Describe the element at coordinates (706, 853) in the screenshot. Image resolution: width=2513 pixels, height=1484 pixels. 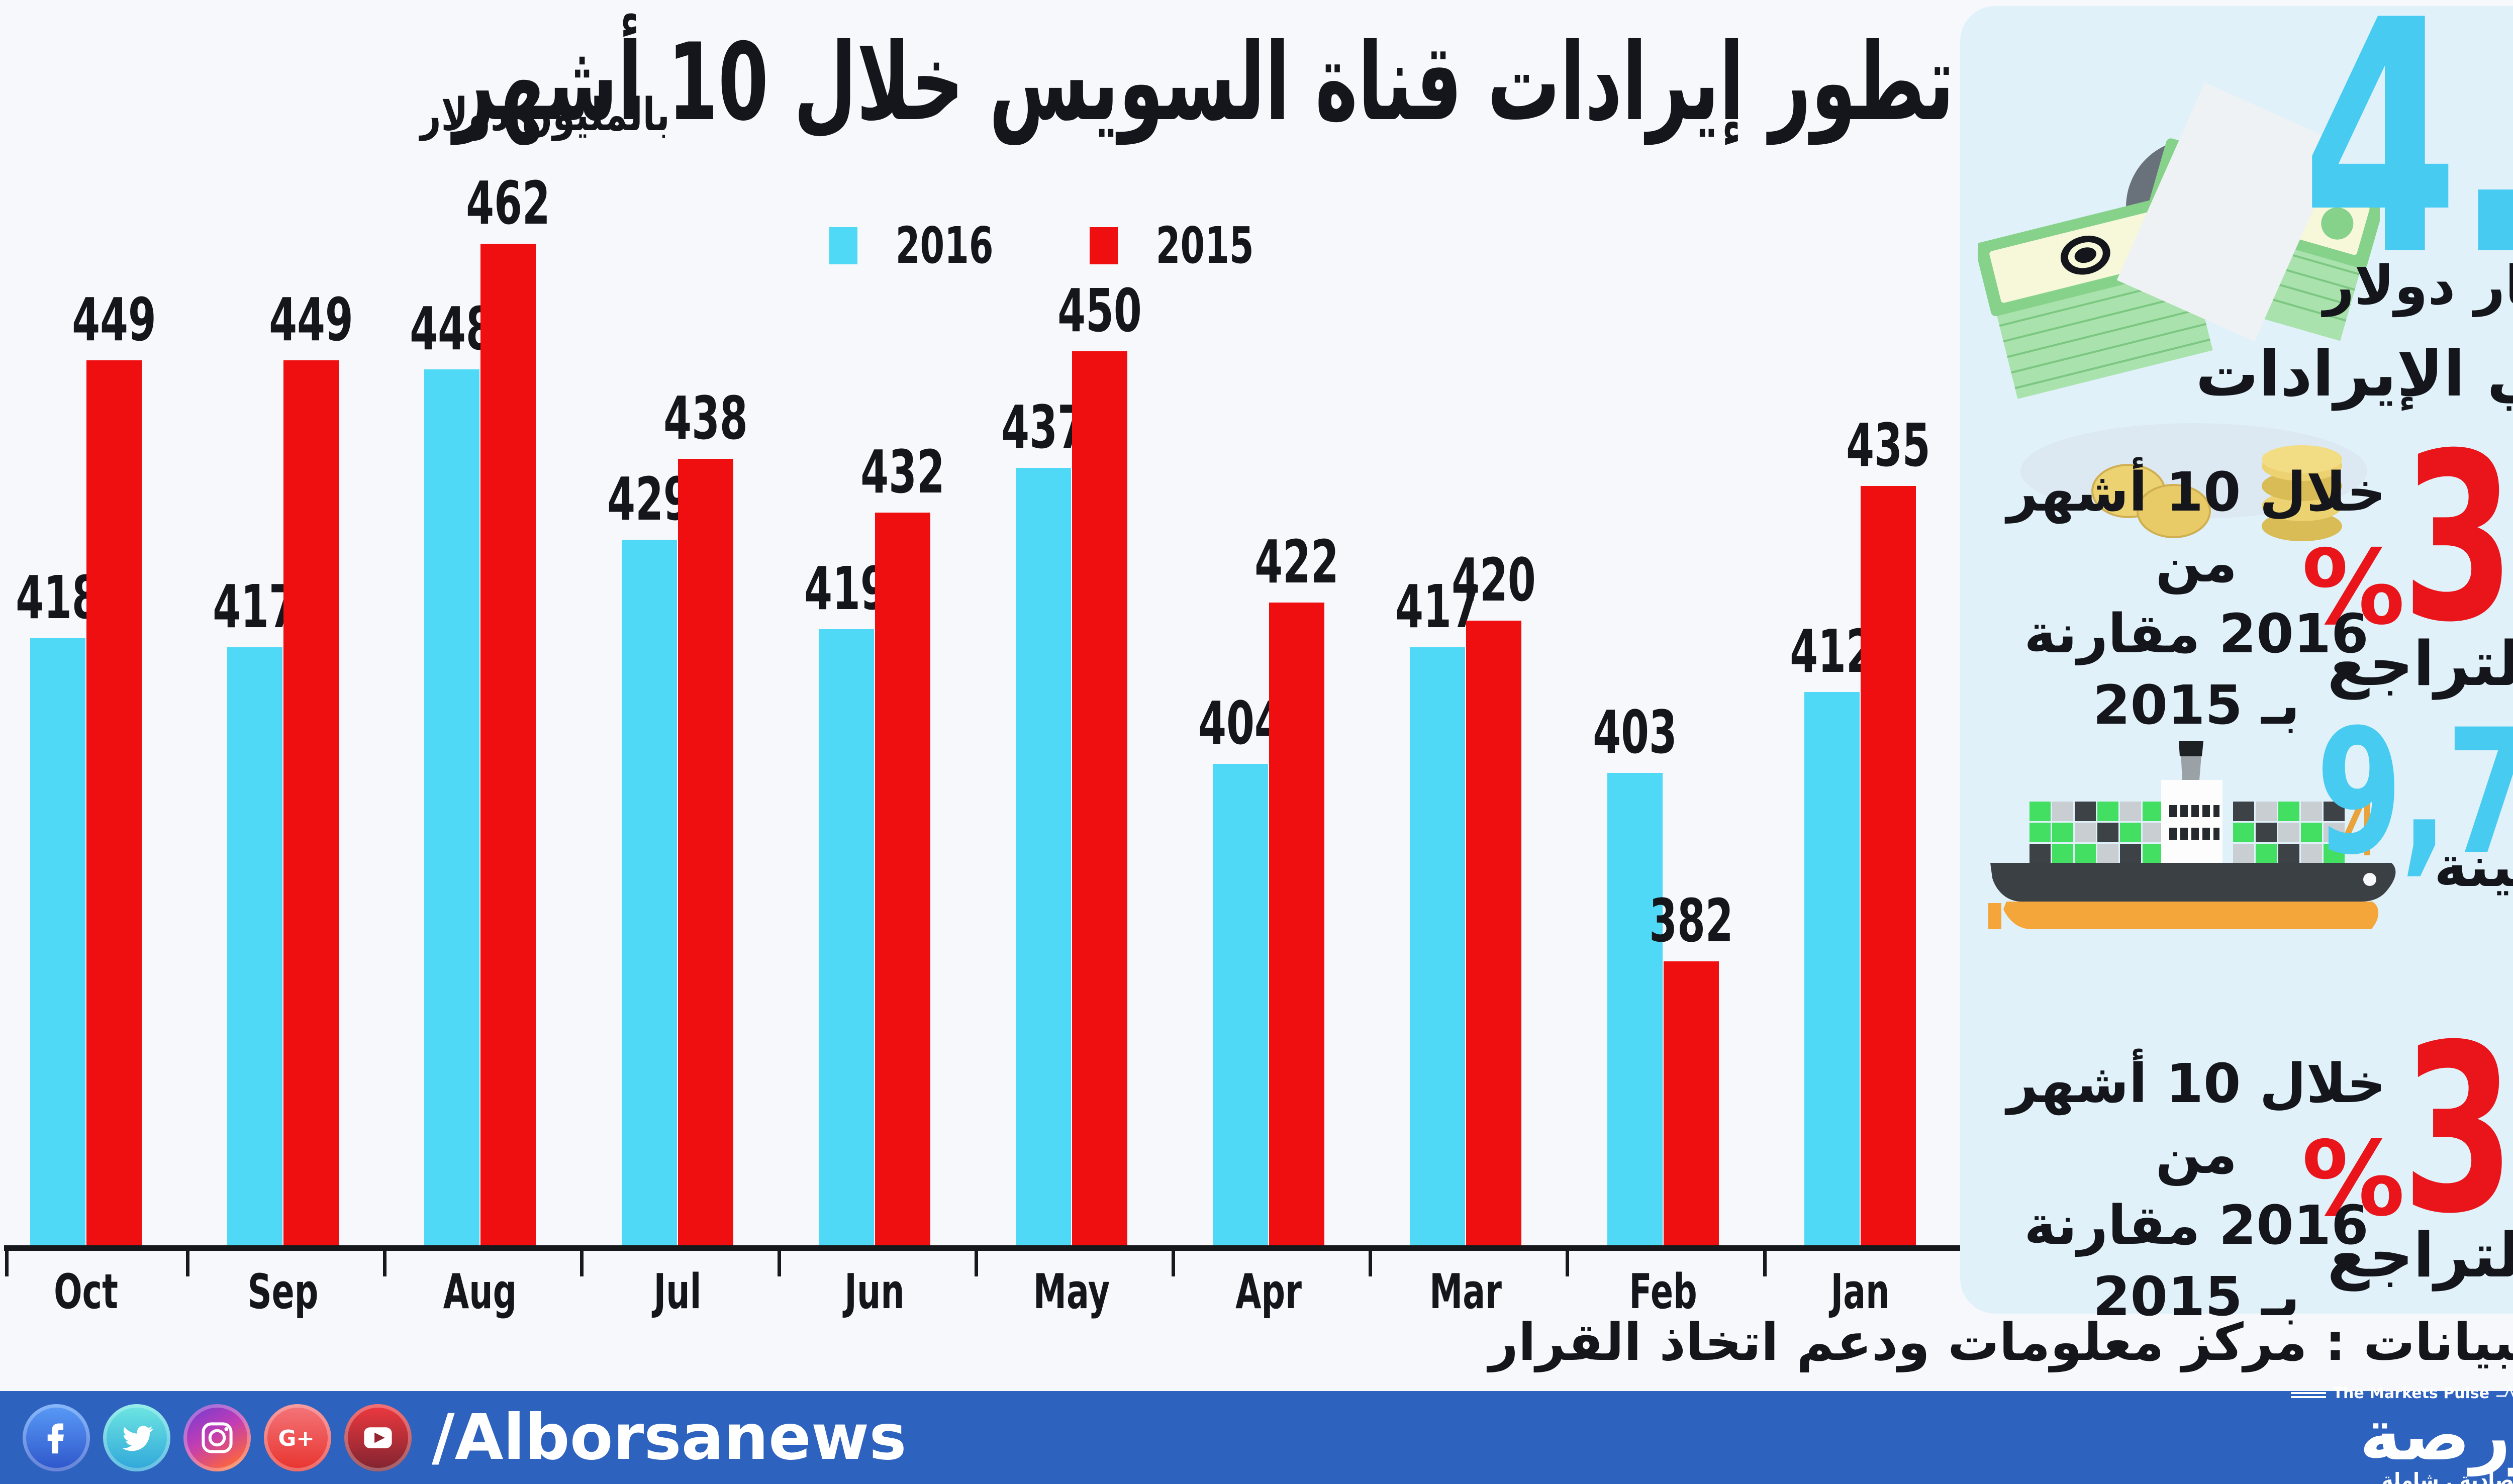
I see `bar-2015-Jul` at that location.